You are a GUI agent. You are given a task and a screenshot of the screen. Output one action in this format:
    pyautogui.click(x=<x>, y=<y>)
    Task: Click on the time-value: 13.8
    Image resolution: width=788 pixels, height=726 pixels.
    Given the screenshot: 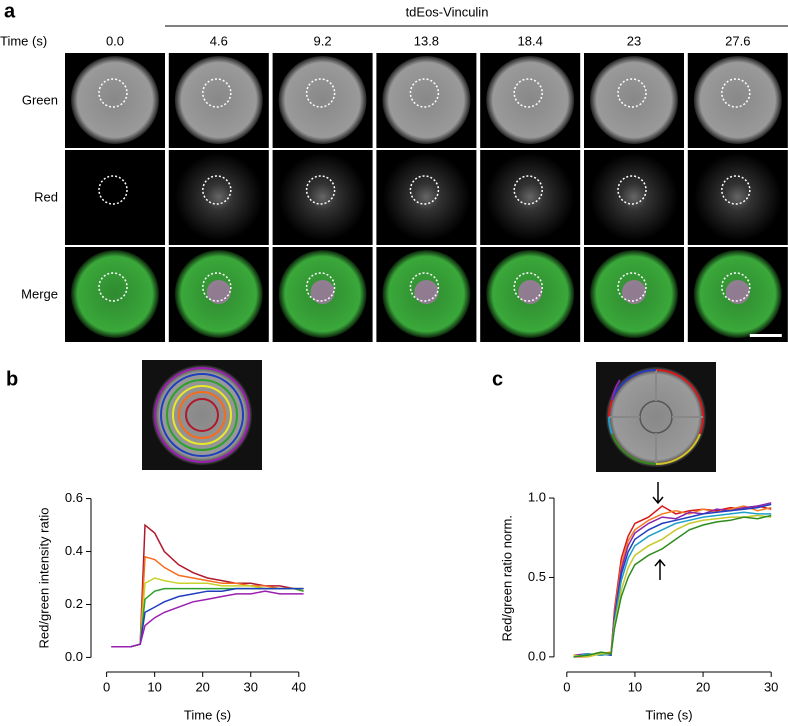 What is the action you would take?
    pyautogui.click(x=426, y=40)
    